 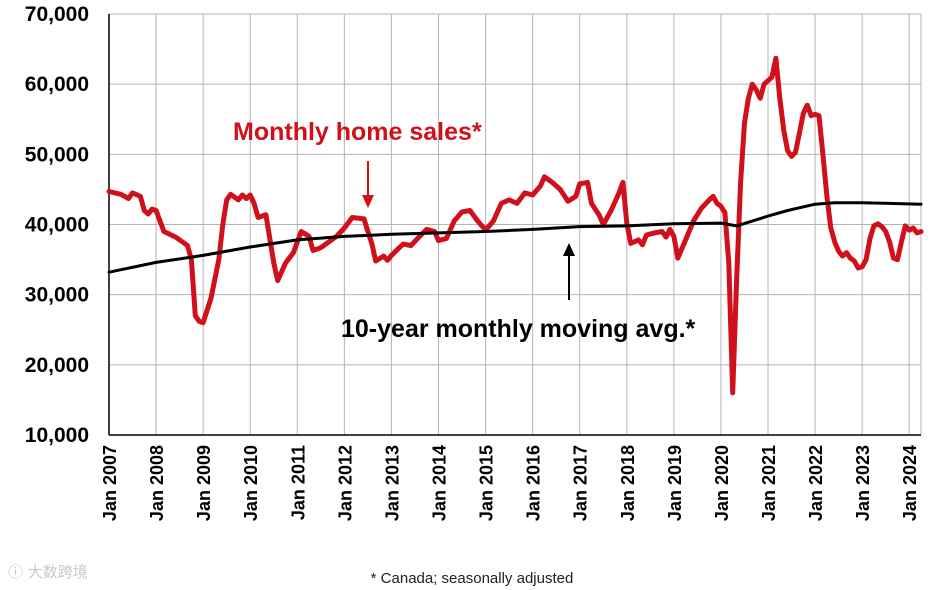 I want to click on annotation-arrowhead-black, so click(x=569, y=249).